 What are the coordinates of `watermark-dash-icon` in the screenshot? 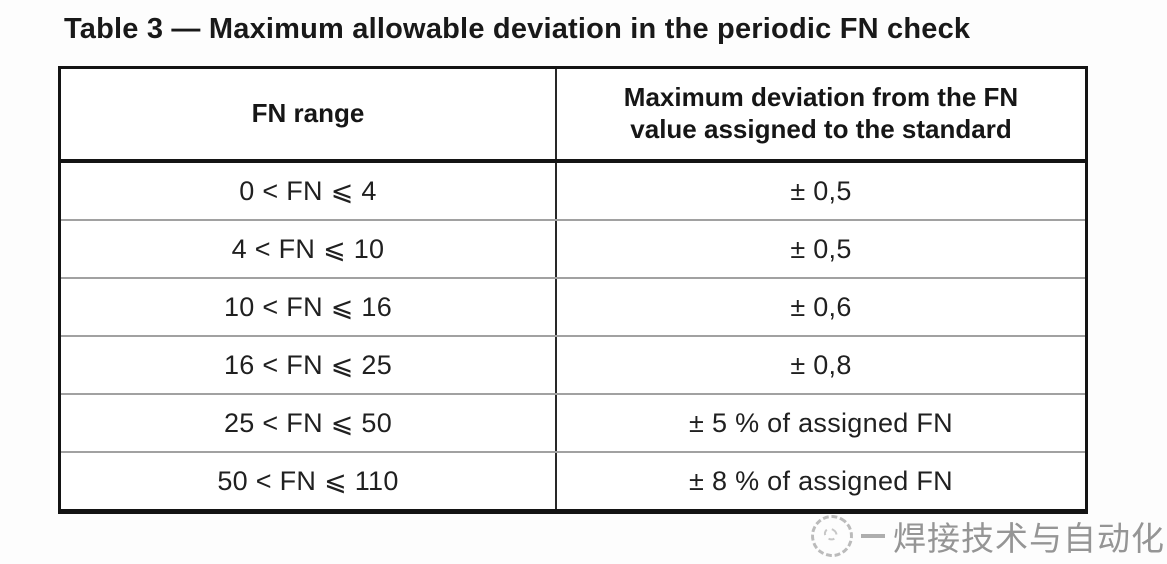 It's located at (873, 536).